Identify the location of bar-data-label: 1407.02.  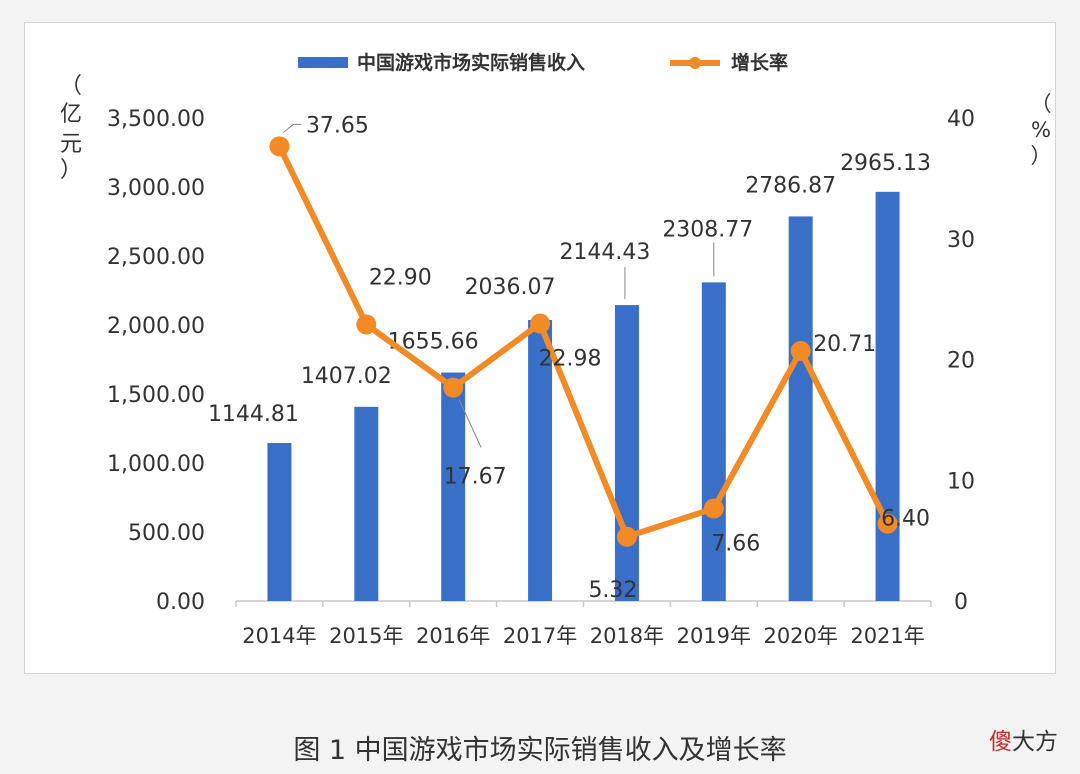
(346, 376).